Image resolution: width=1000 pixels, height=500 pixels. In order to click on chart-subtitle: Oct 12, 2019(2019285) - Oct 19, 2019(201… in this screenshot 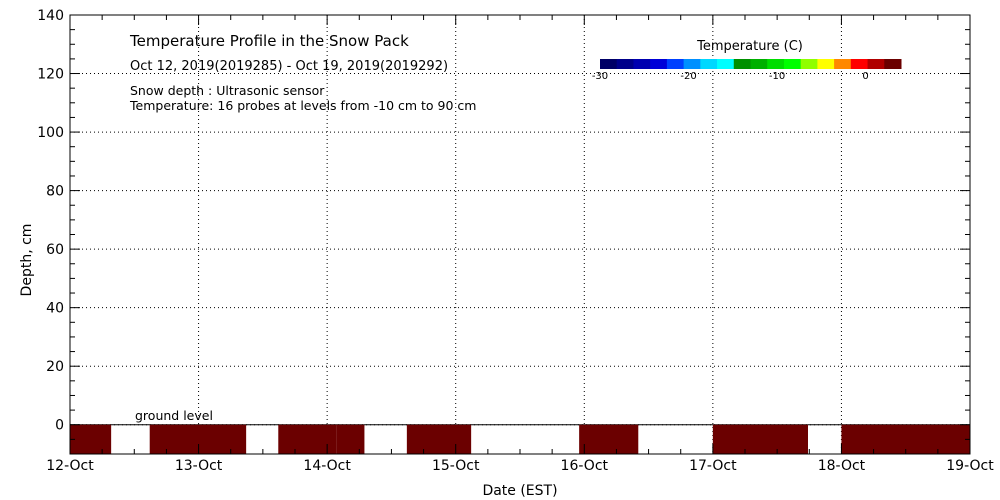, I will do `click(289, 66)`.